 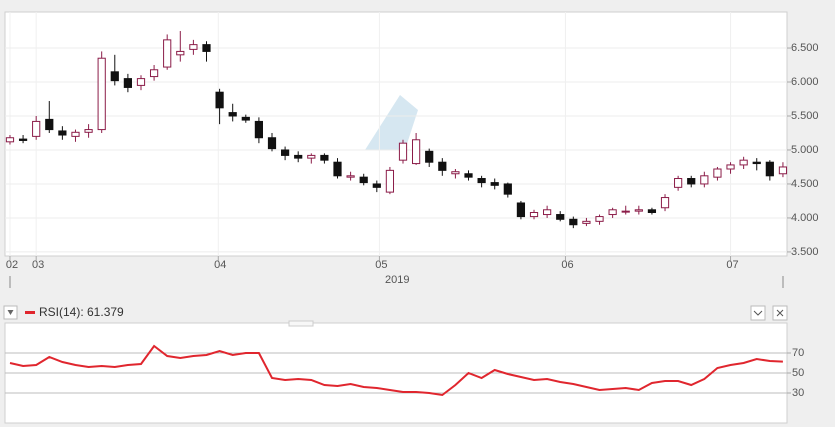 What do you see at coordinates (567, 265) in the screenshot?
I see `x-tick-label: 06` at bounding box center [567, 265].